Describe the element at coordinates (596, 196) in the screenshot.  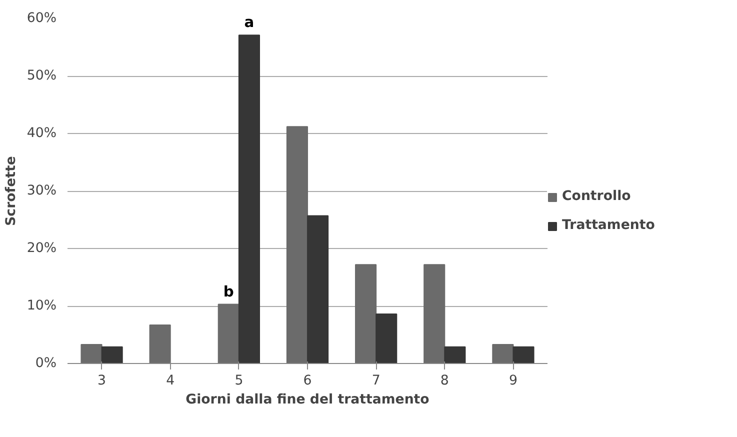
I see `legend-label: Controllo` at that location.